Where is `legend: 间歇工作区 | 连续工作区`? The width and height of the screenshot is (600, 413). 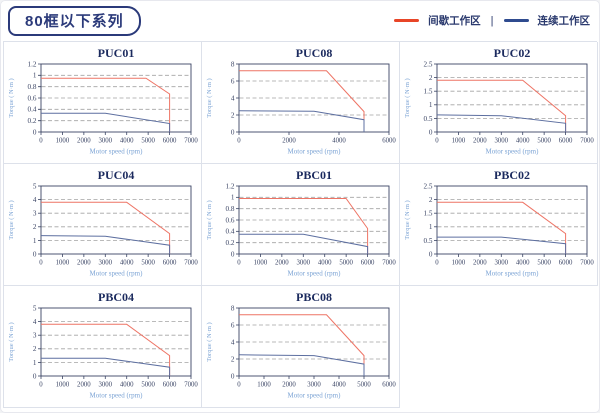 legend: 间歇工作区 | 连续工作区 is located at coordinates (492, 20).